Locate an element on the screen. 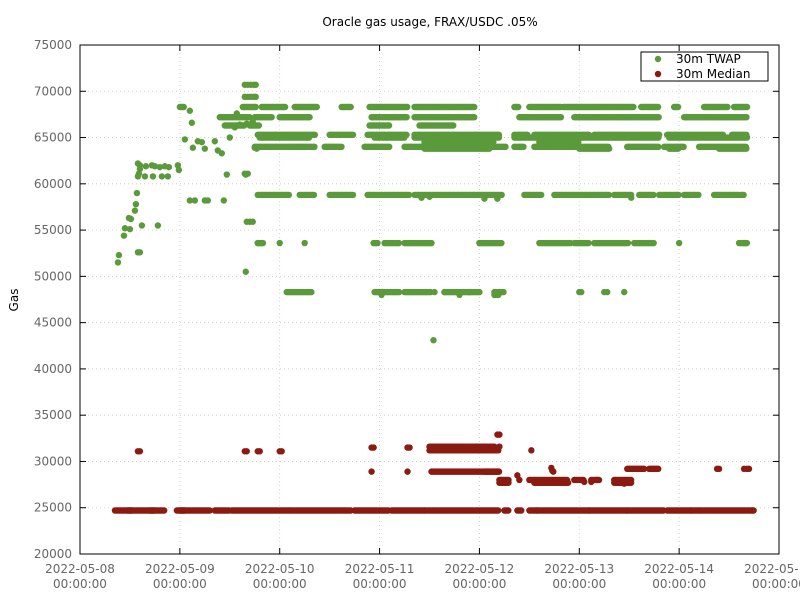 This screenshot has height=600, width=800. y-tick-label: 25000 is located at coordinates (53, 508).